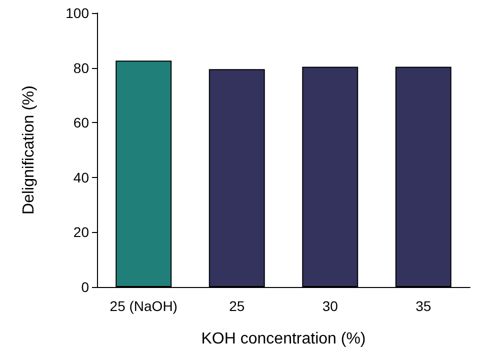 The image size is (480, 362). I want to click on y-tick-label: 80, so click(81, 68).